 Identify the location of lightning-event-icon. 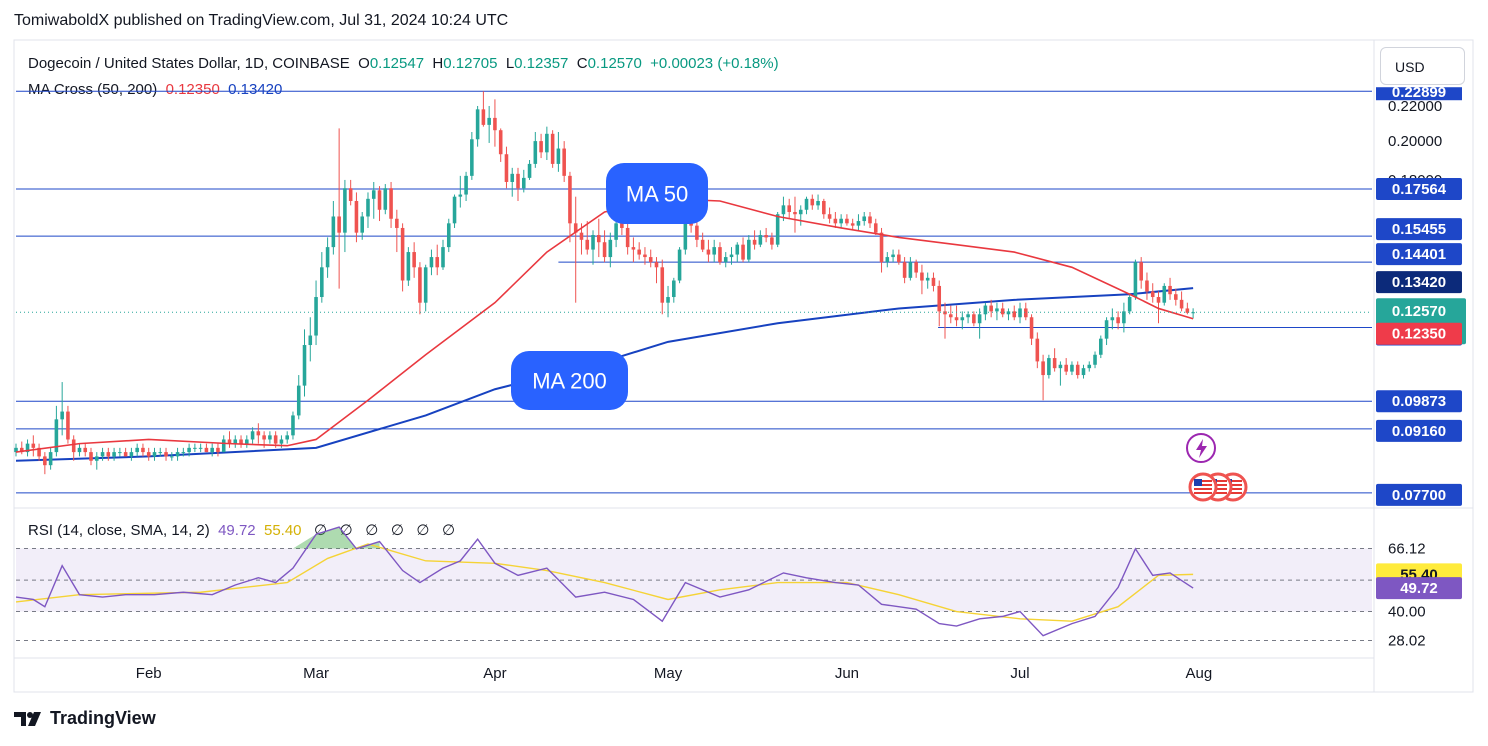
(1201, 448).